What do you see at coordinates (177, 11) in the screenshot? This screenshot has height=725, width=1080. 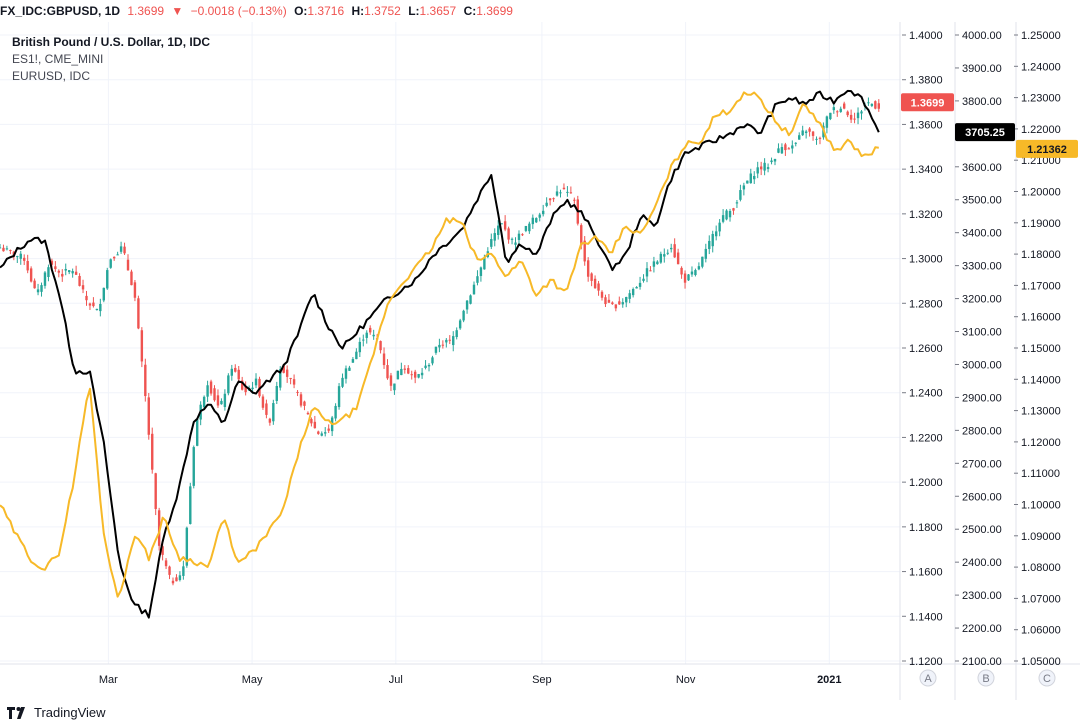 I see `down-arrow-icon: ▼` at bounding box center [177, 11].